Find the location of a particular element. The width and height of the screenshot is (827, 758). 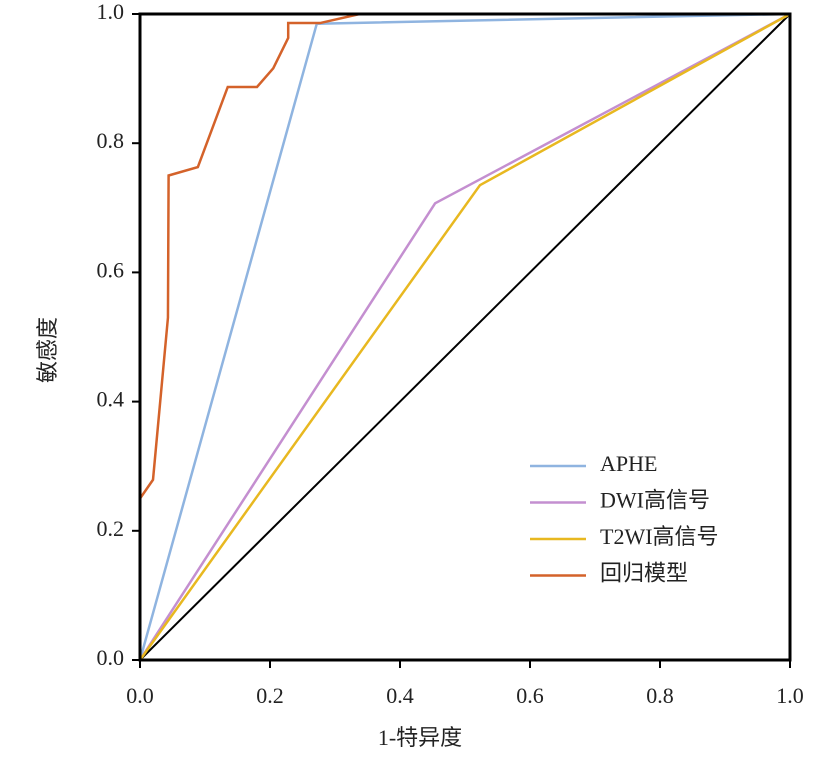

x-tick-label: 0.4 is located at coordinates (400, 695).